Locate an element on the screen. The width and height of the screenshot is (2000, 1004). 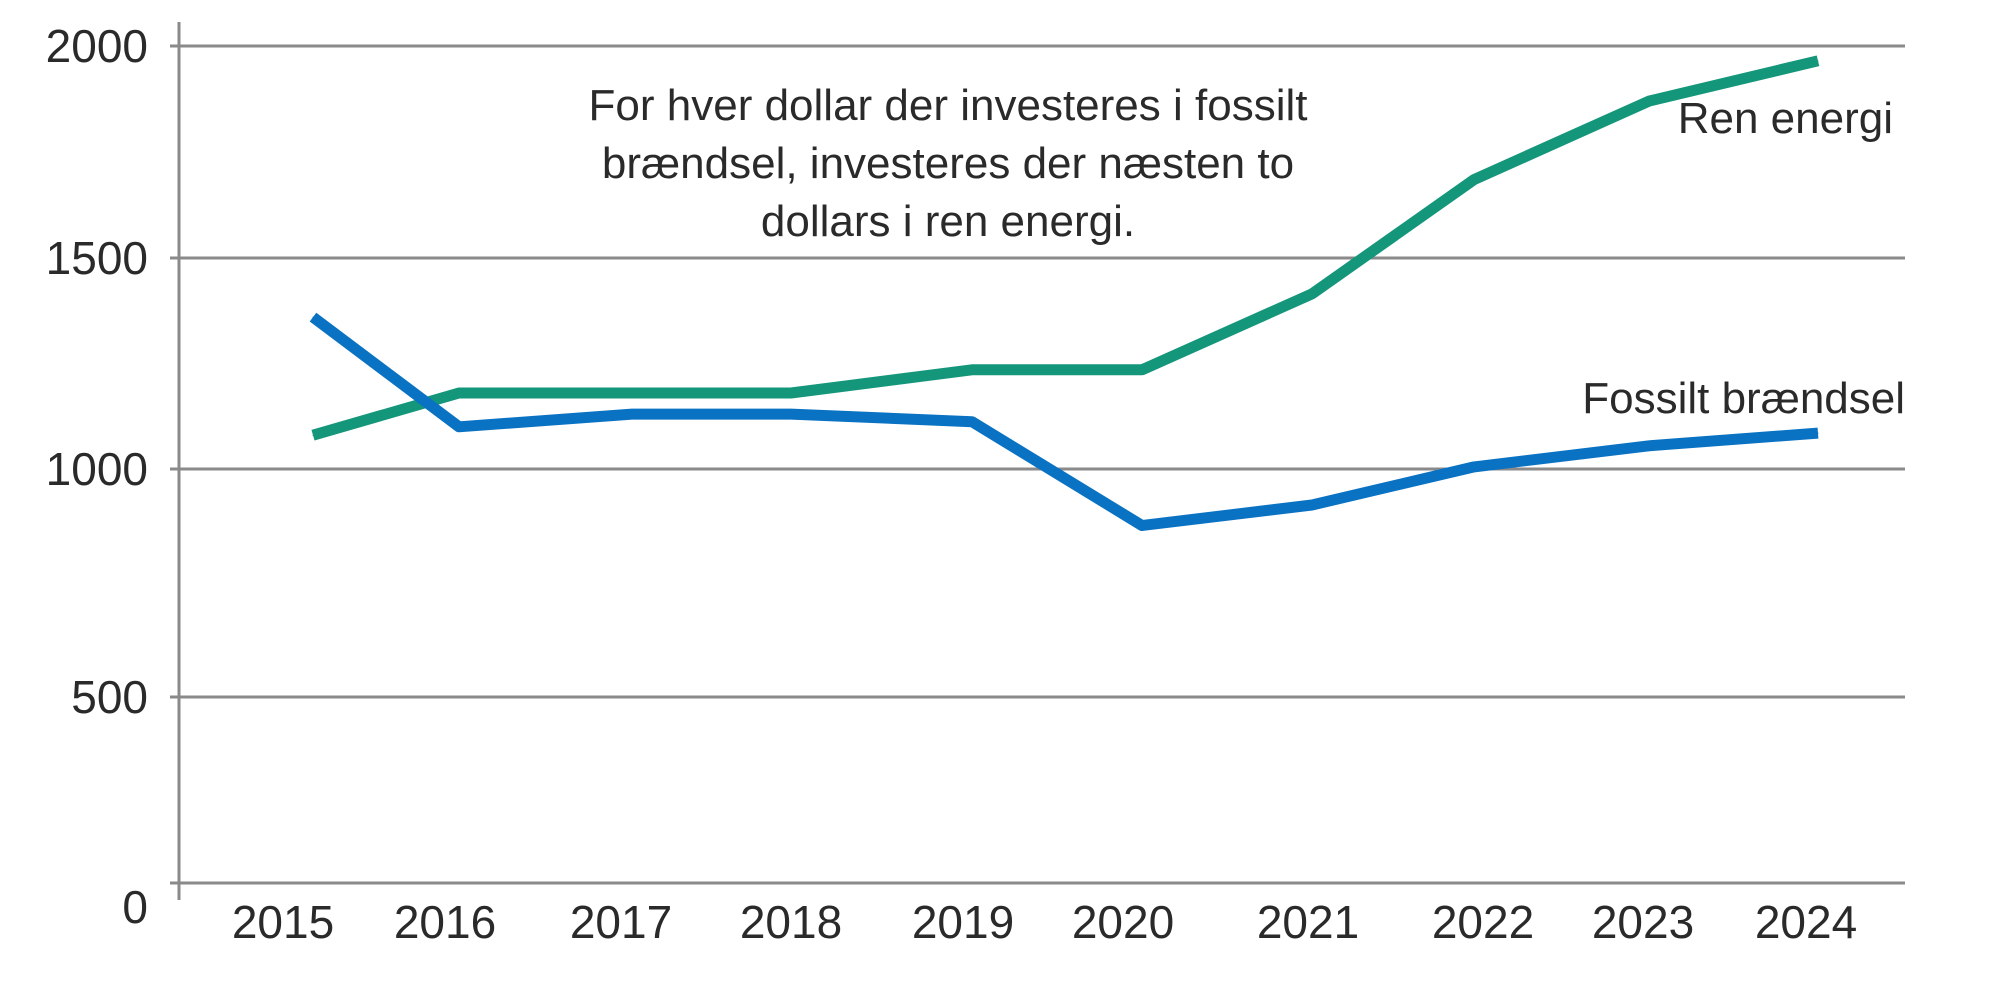
x-axis-ticks: 2015 2016 2017 2018 2019 2020 2021 2022 2023 2024 is located at coordinates (1044, 922).